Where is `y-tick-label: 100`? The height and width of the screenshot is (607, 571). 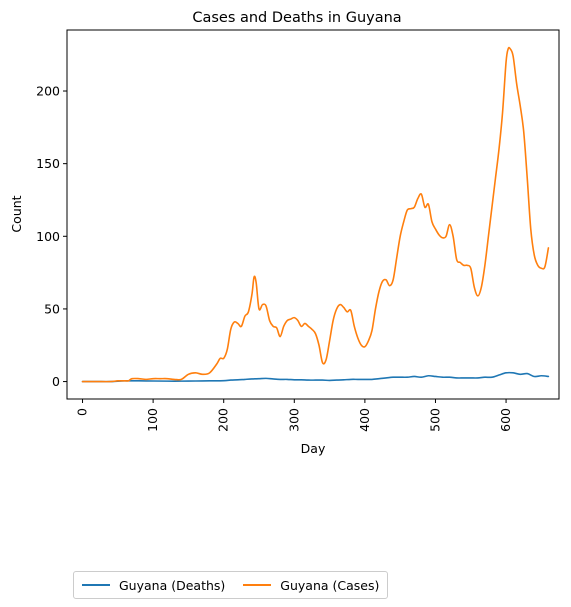 y-tick-label: 100 is located at coordinates (48, 236).